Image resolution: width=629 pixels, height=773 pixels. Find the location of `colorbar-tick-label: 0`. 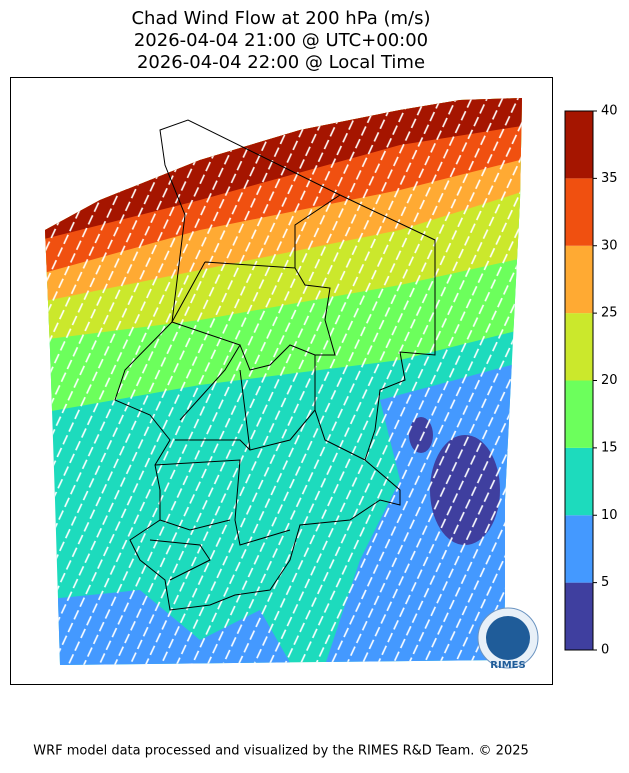

colorbar-tick-label: 0 is located at coordinates (605, 650).